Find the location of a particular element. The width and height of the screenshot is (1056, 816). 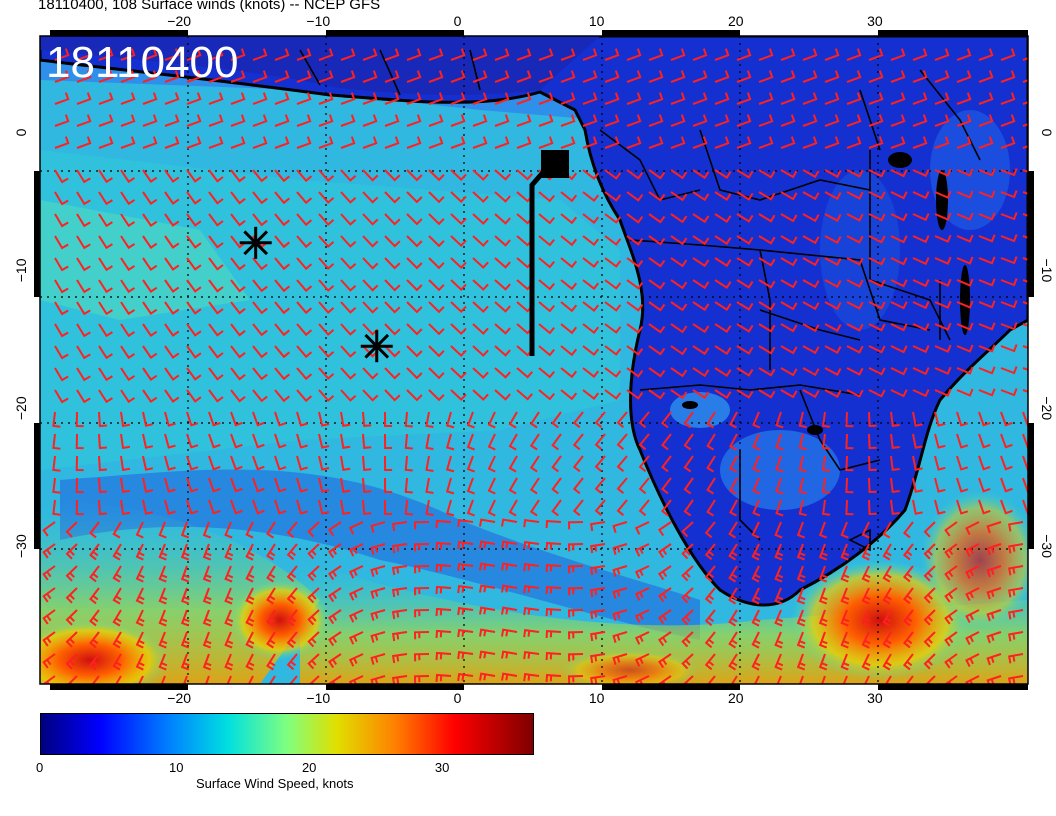

x-tick-label: 30 is located at coordinates (875, 698).